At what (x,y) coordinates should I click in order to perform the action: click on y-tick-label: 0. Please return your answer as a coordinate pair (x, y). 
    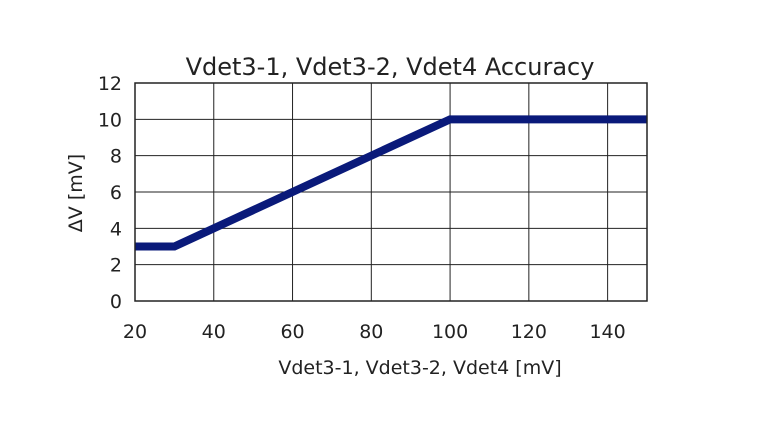
    Looking at the image, I should click on (116, 302).